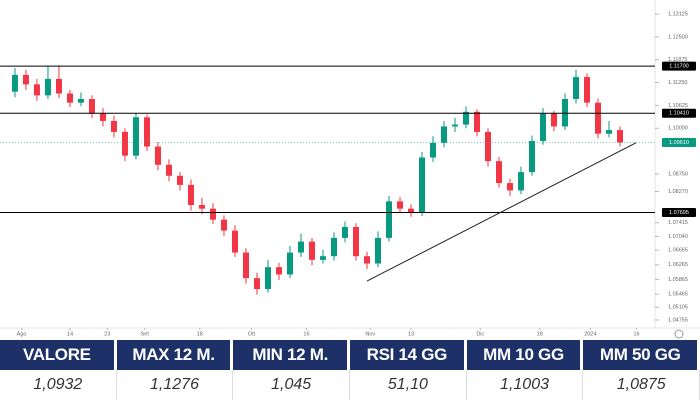 This screenshot has height=400, width=700. I want to click on x-tick-label: 18, so click(200, 334).